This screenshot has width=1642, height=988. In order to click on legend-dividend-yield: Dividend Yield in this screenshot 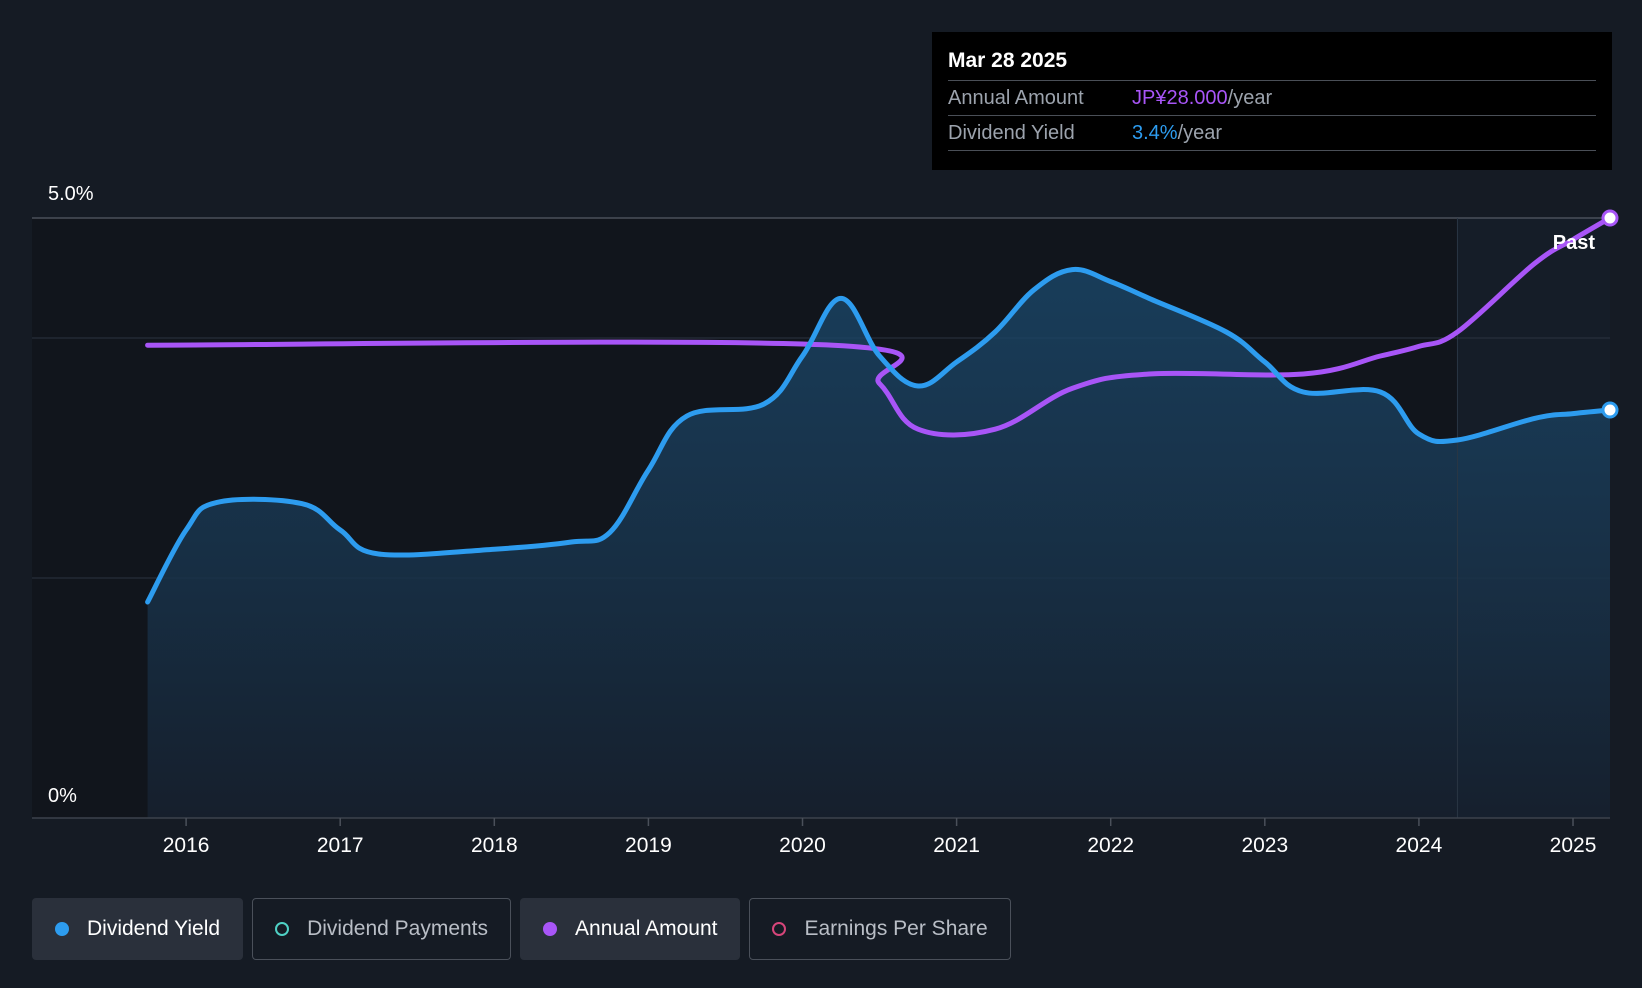, I will do `click(138, 929)`.